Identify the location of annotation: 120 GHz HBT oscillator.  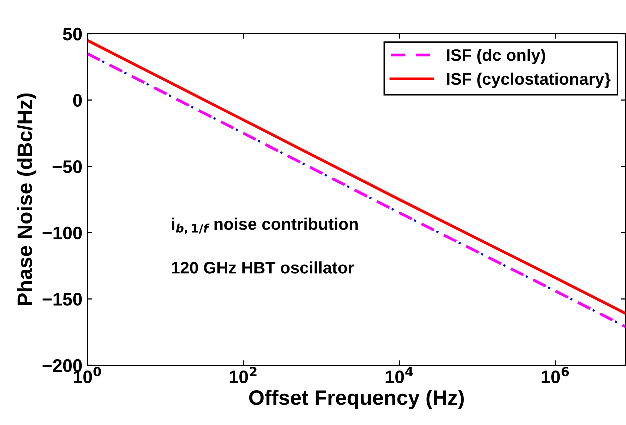
(263, 268).